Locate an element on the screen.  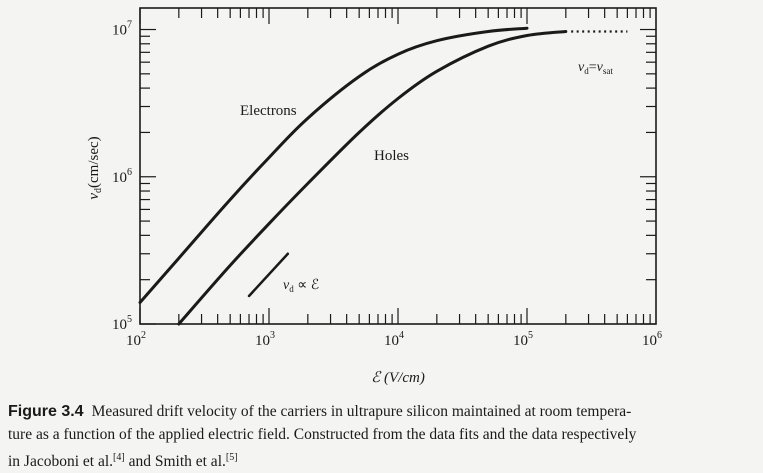
proportional-slope-line is located at coordinates (268, 275).